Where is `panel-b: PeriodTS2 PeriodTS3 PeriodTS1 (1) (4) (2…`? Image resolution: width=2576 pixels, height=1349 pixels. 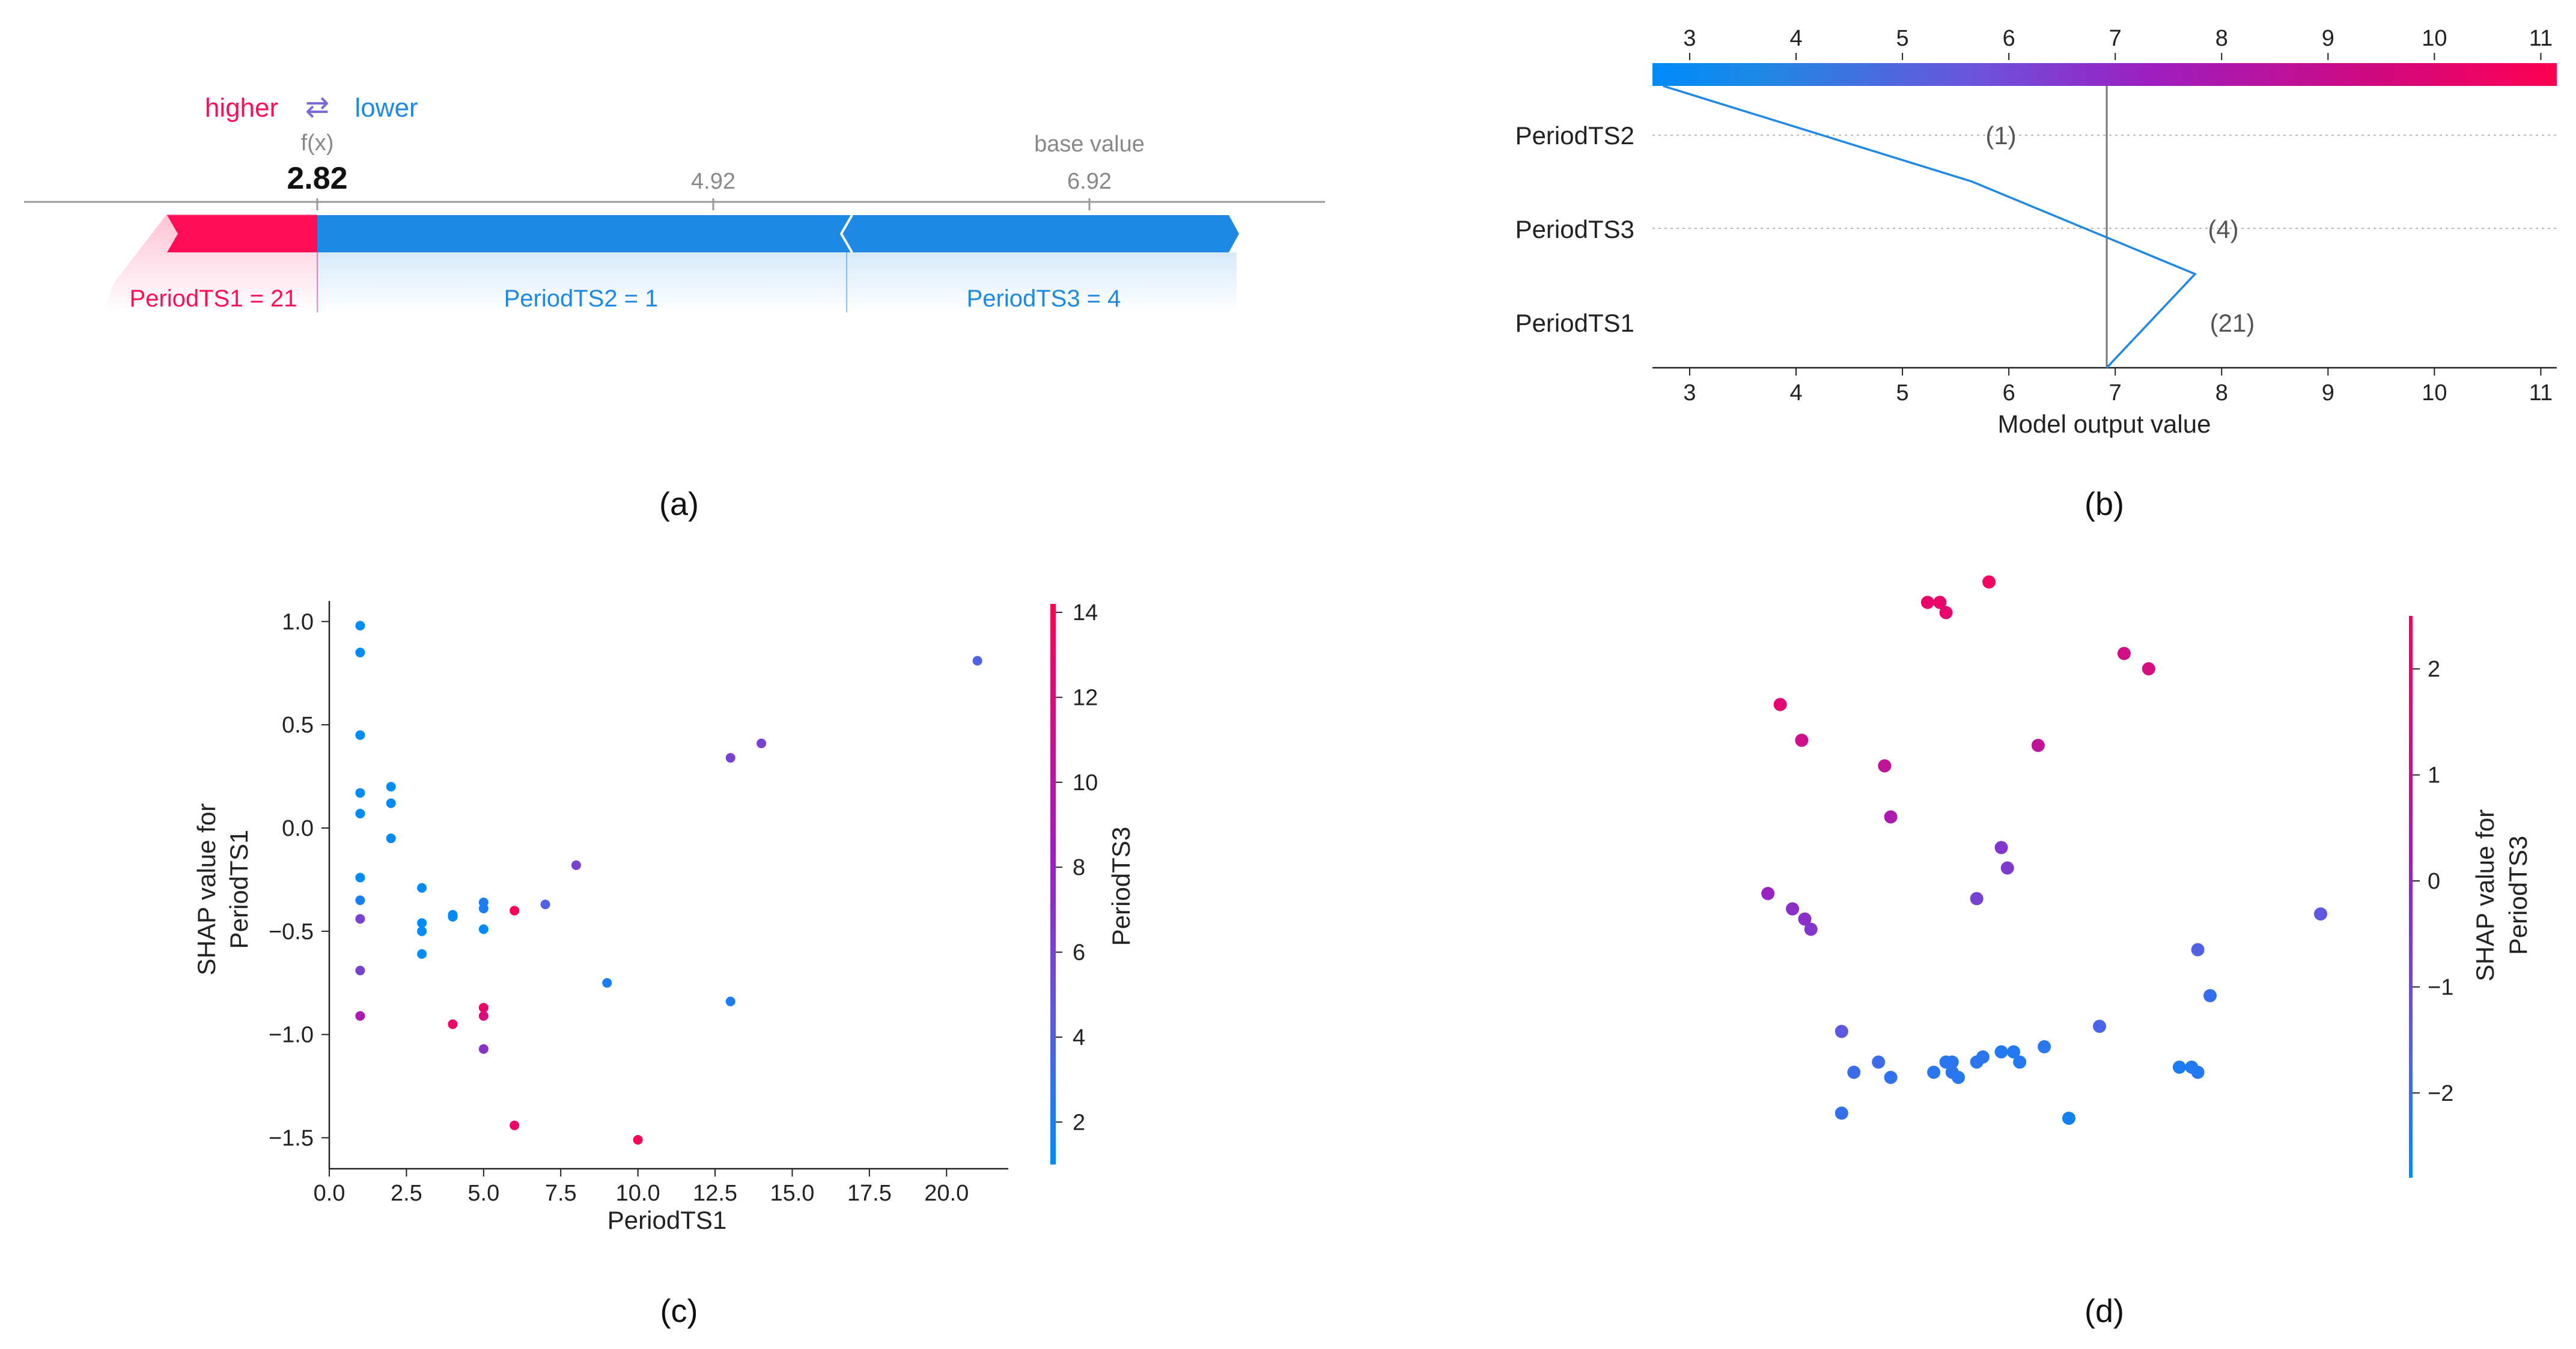
panel-b: PeriodTS2 PeriodTS3 PeriodTS1 (1) (4) (2… is located at coordinates (2036, 232).